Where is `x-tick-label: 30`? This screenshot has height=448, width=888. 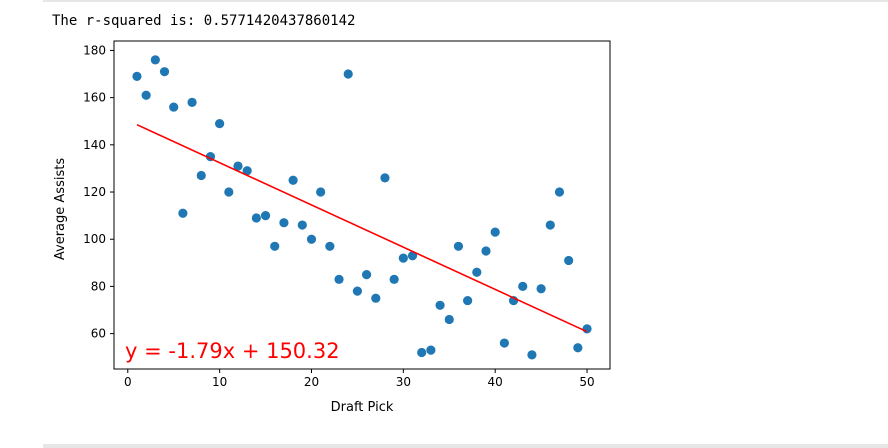
x-tick-label: 30 is located at coordinates (403, 382).